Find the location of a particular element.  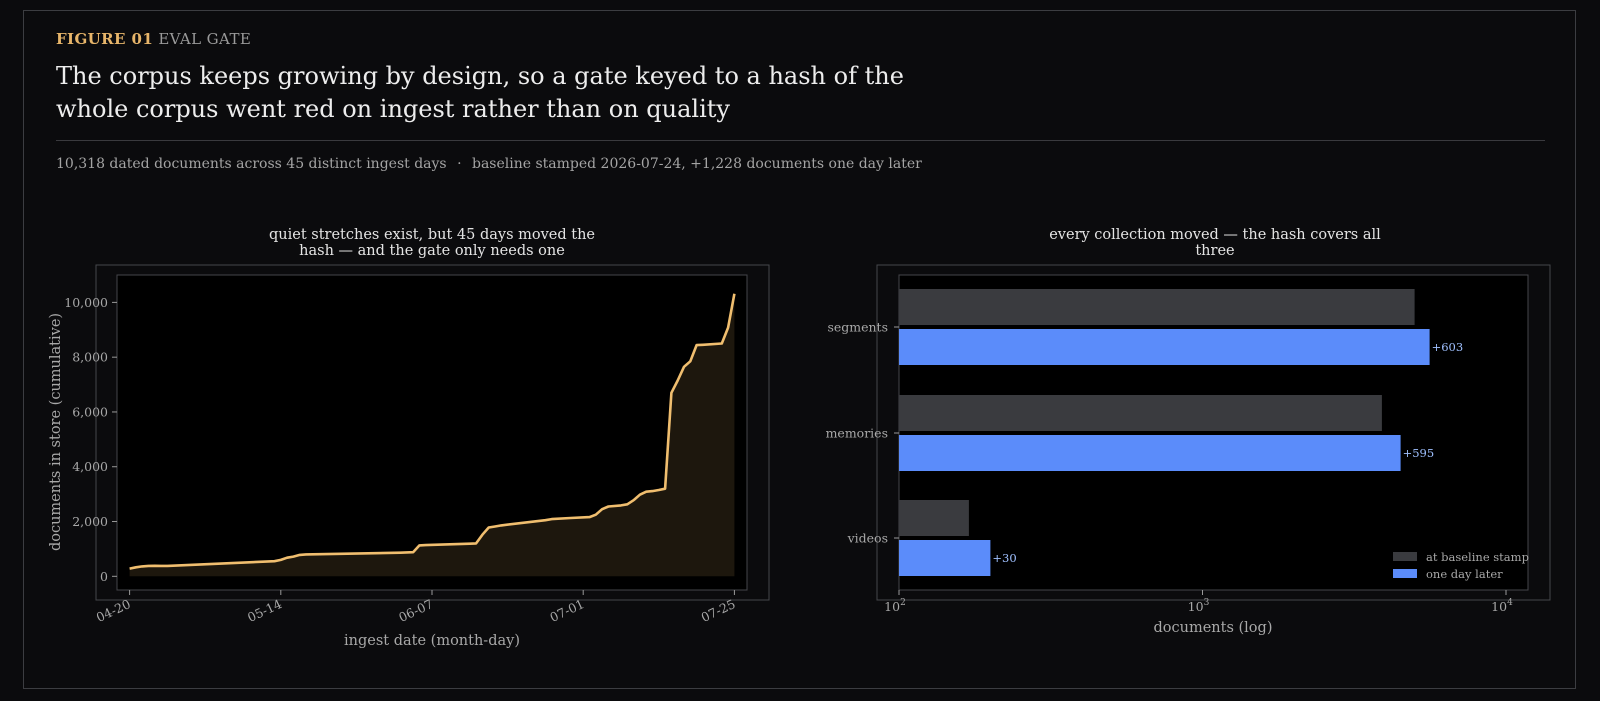

left-y-tick-label: 10,000 is located at coordinates (86, 302).